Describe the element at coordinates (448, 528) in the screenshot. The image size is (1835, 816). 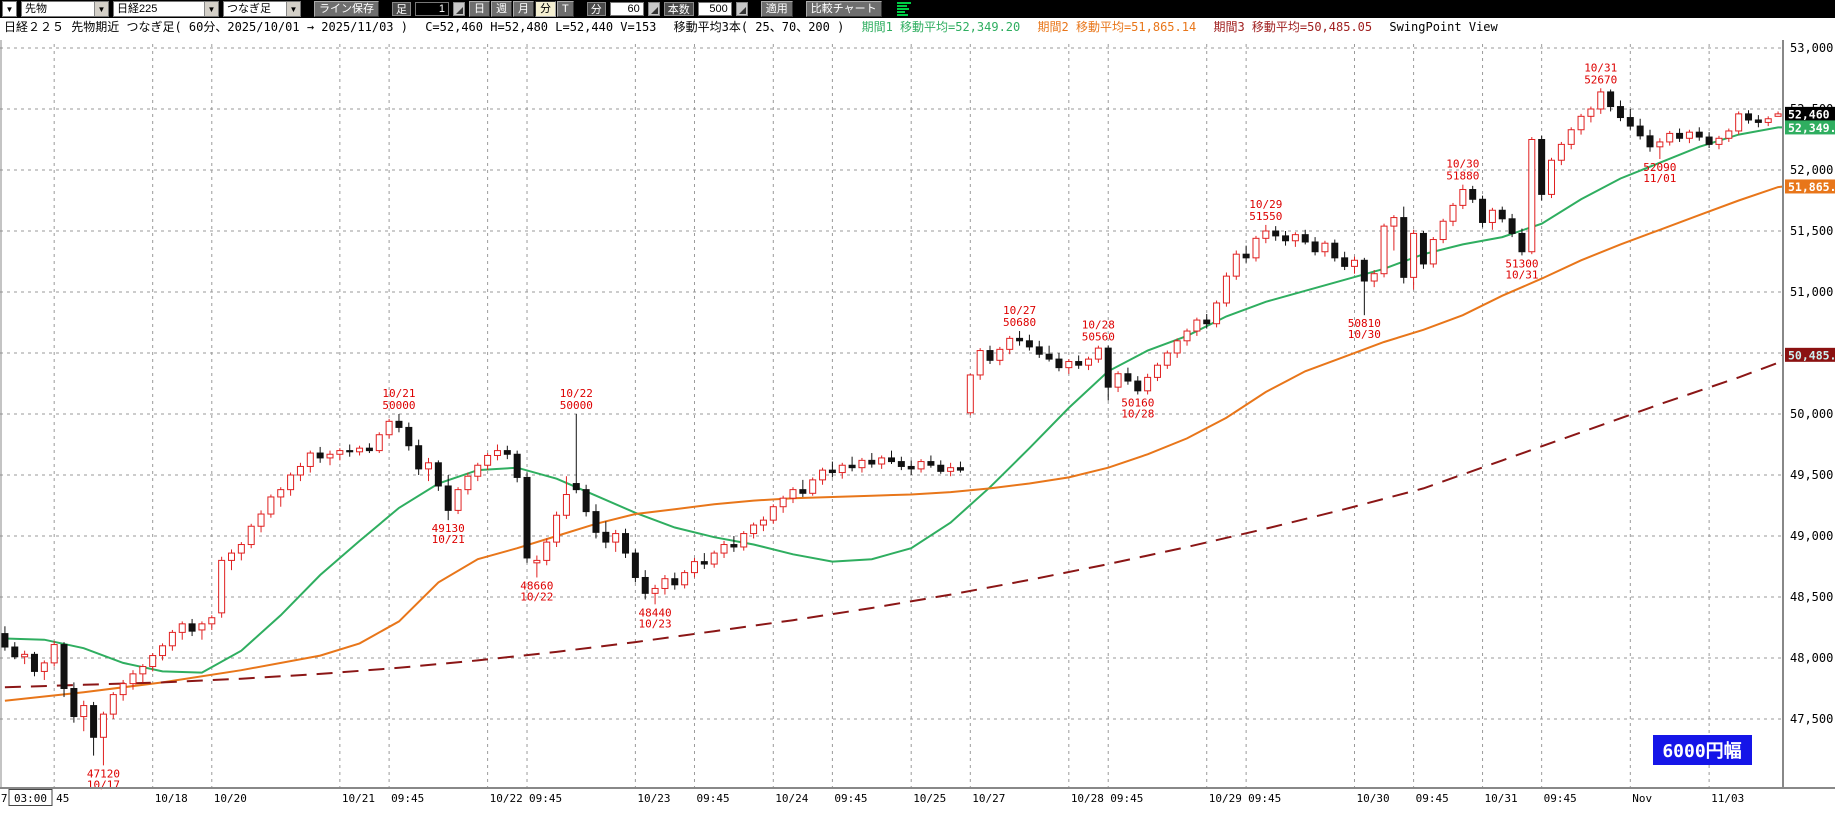
I see `svg-text: 49130` at that location.